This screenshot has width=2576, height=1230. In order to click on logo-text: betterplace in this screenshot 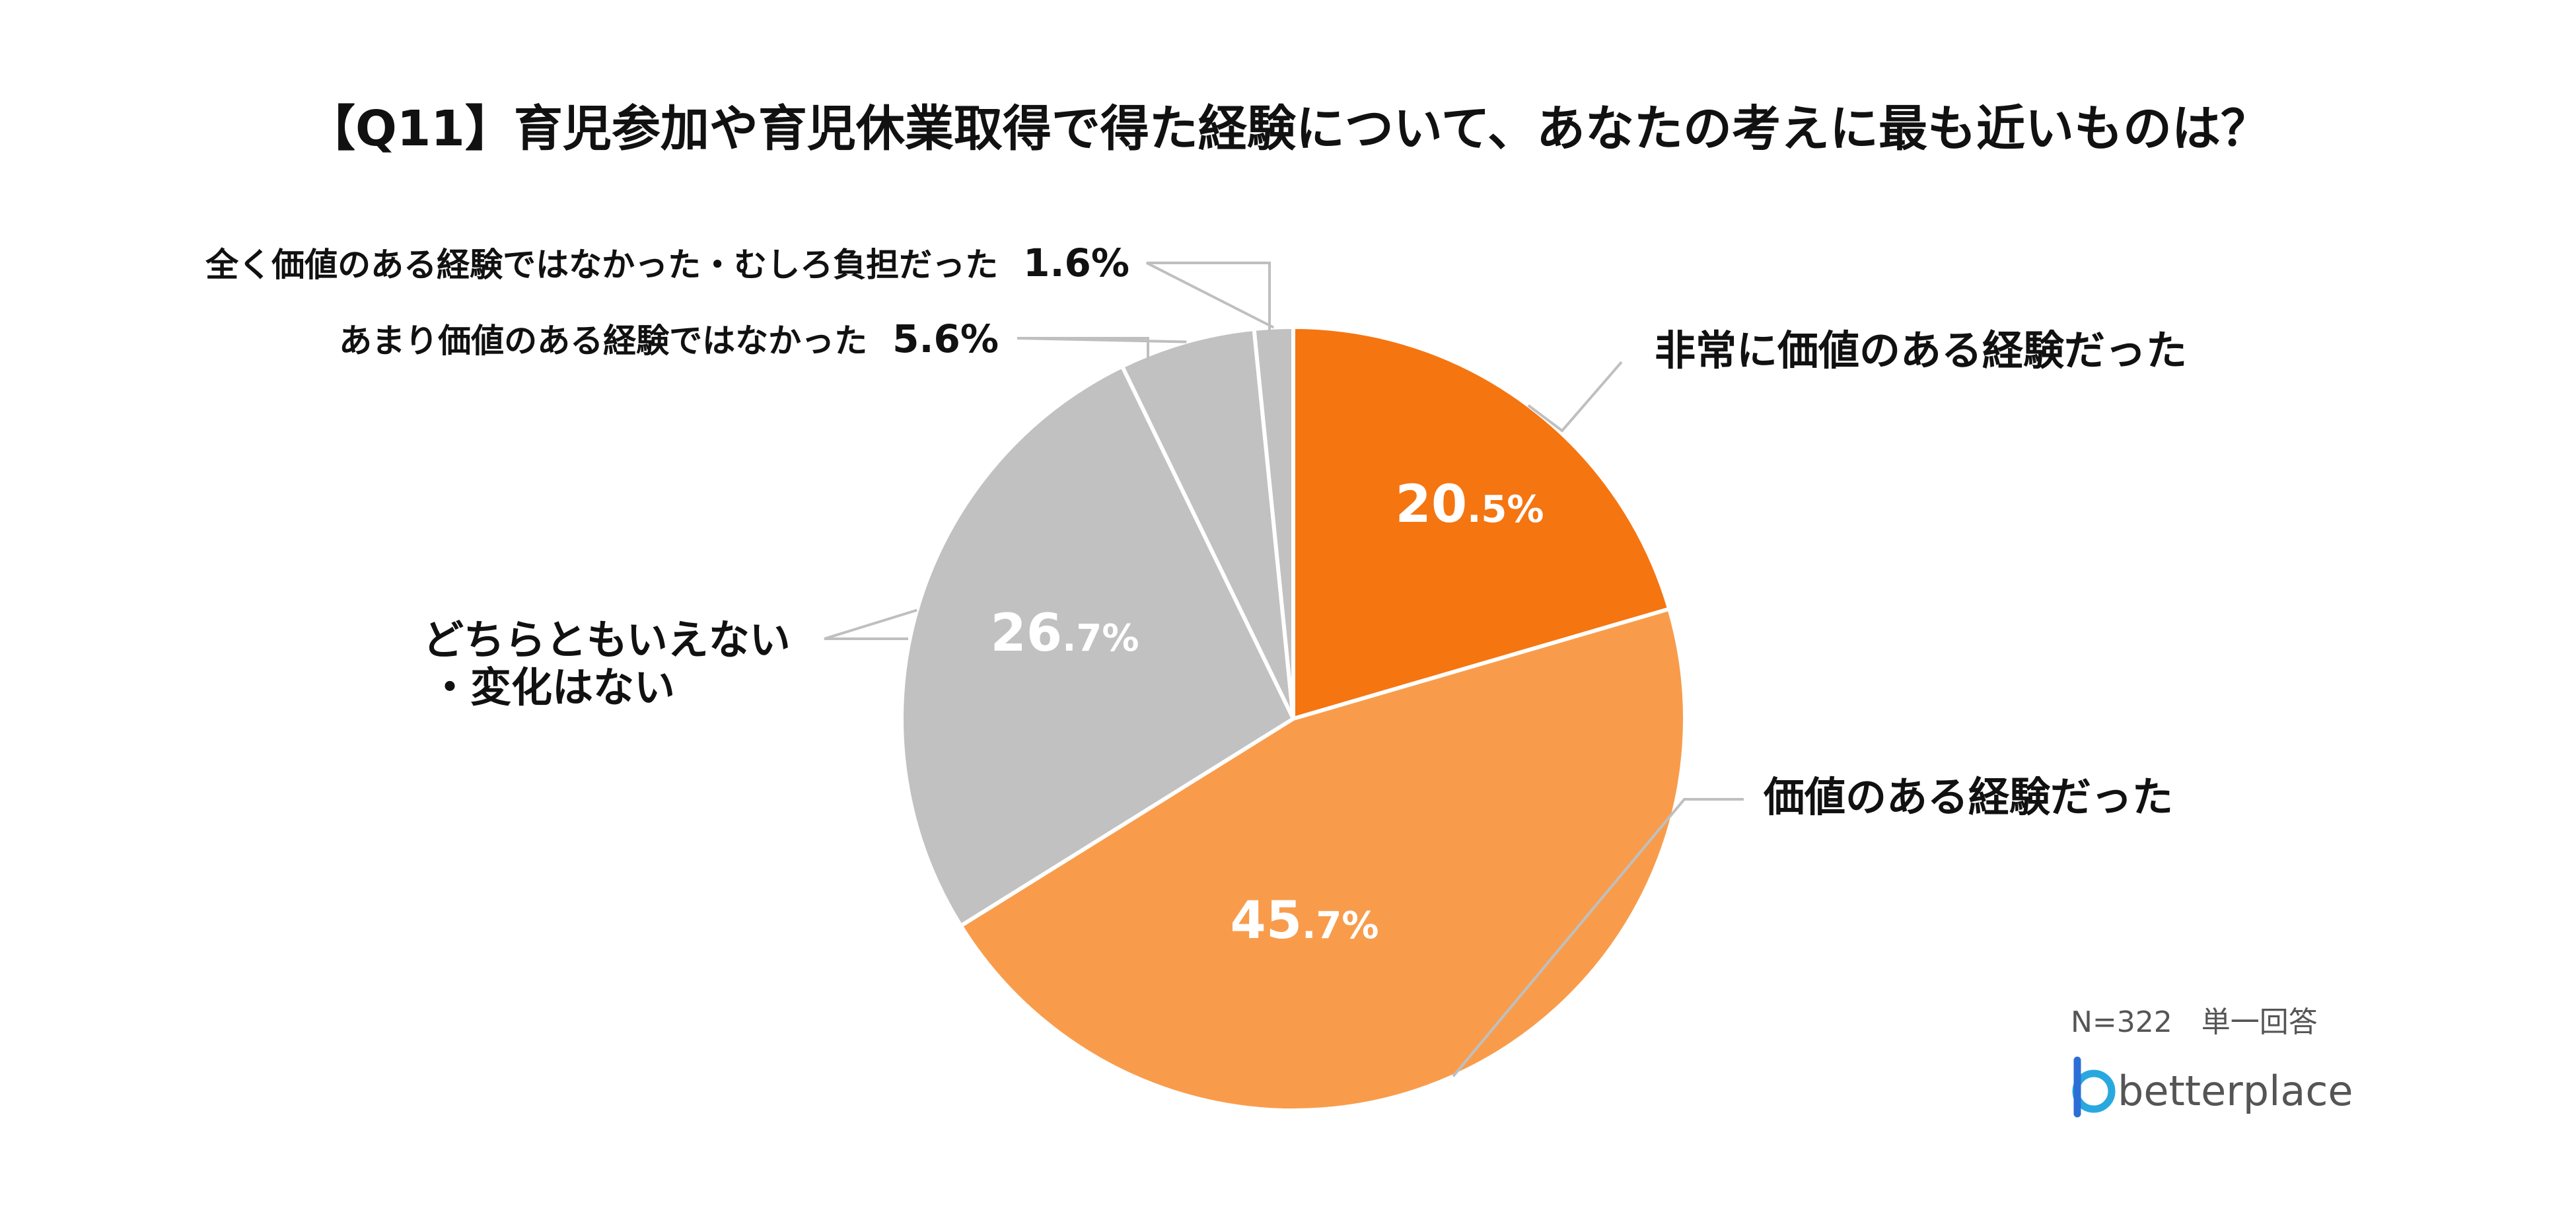, I will do `click(2236, 1091)`.